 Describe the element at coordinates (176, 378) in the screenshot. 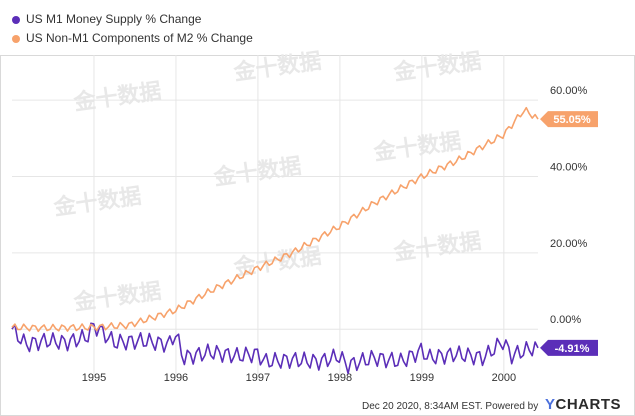

I see `x-tick-label-1: 1996` at that location.